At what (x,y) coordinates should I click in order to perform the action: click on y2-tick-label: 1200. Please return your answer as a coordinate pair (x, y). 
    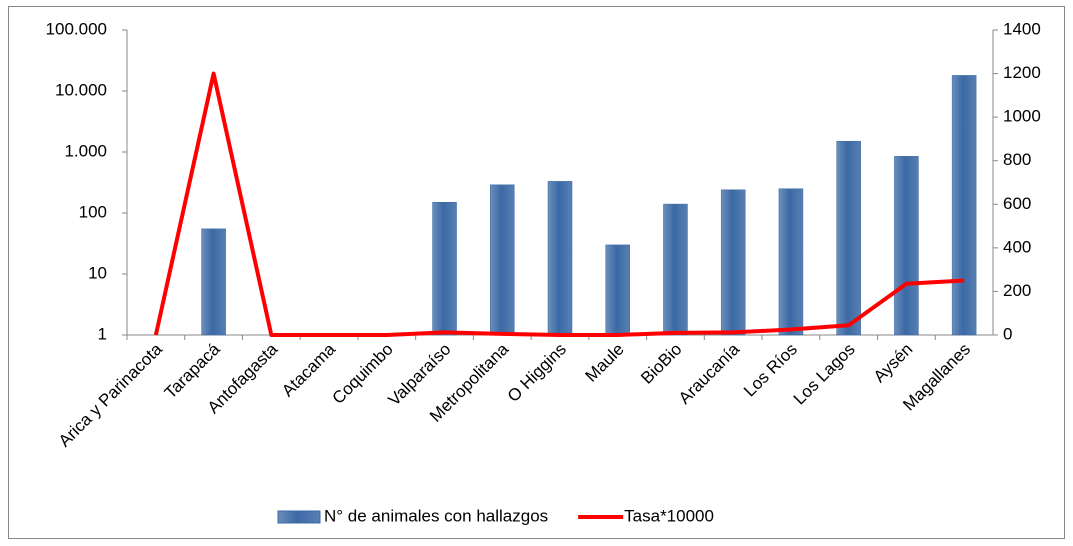
    Looking at the image, I should click on (1022, 72).